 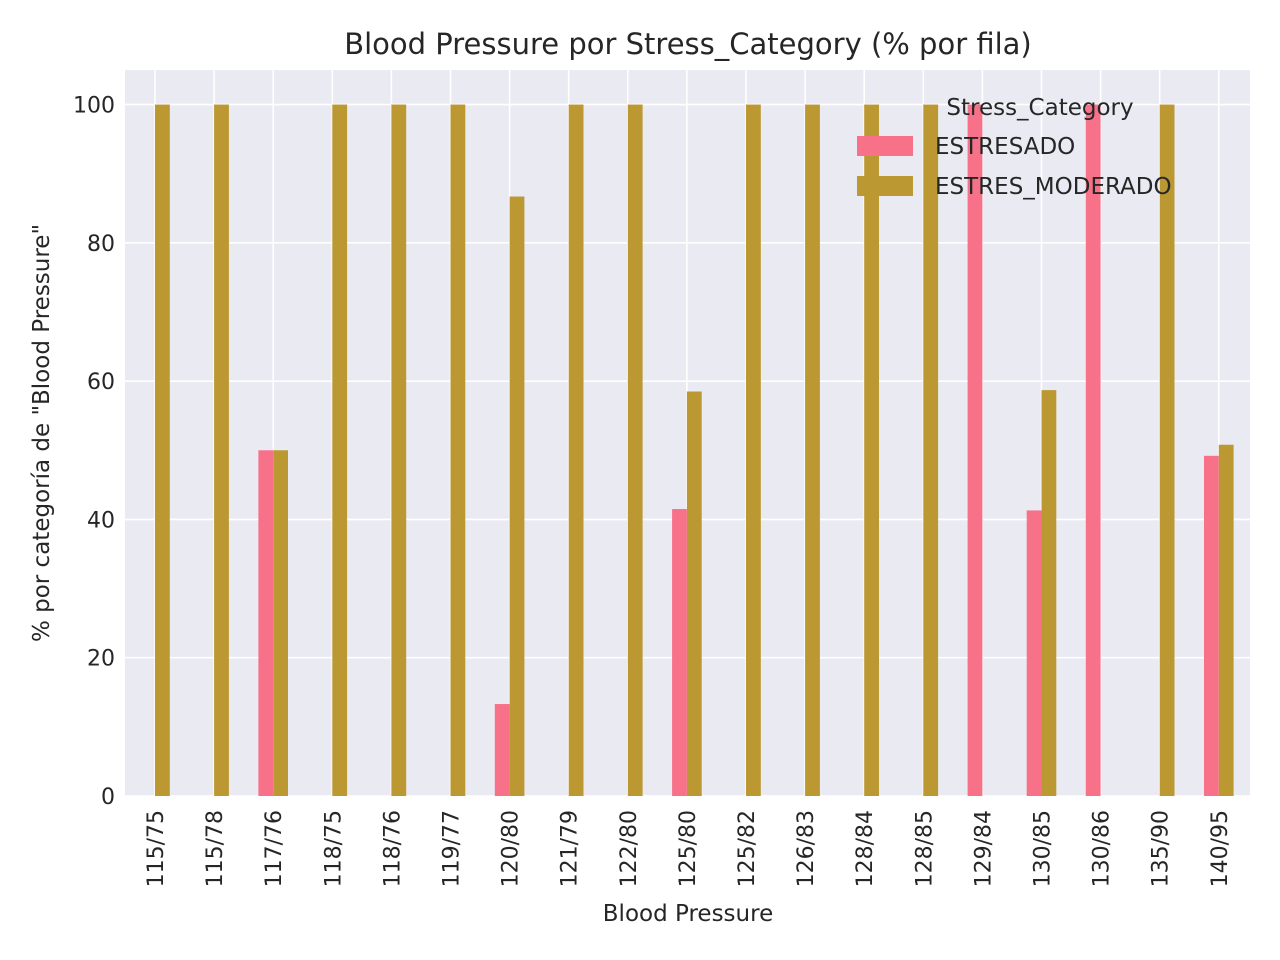 What do you see at coordinates (1005, 147) in the screenshot?
I see `legend-label-estresado: ESTRESADO` at bounding box center [1005, 147].